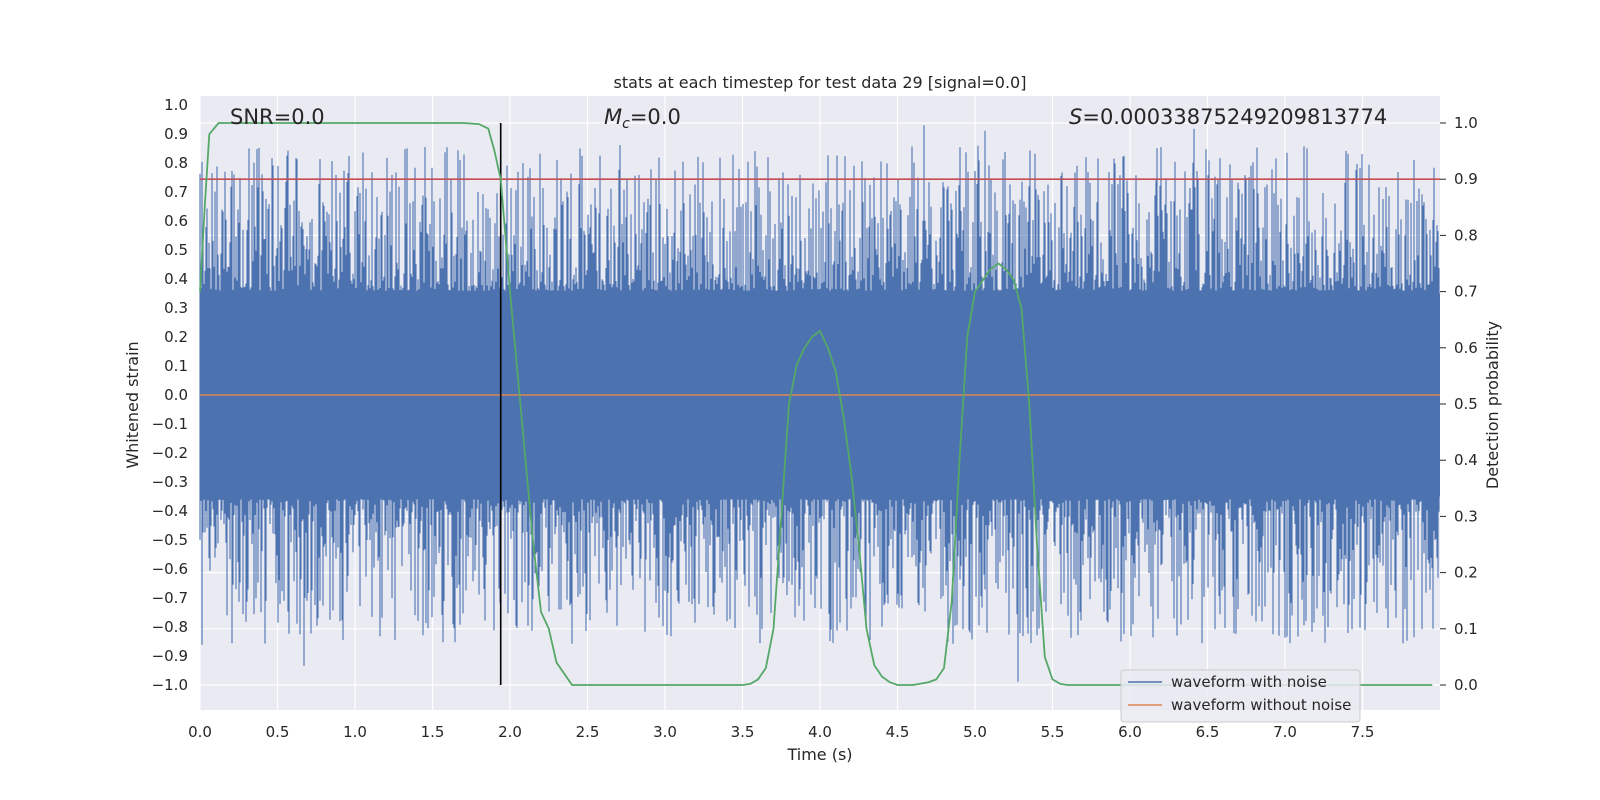 The image size is (1600, 800). I want to click on y-tick-label-left: 0.5, so click(176, 250).